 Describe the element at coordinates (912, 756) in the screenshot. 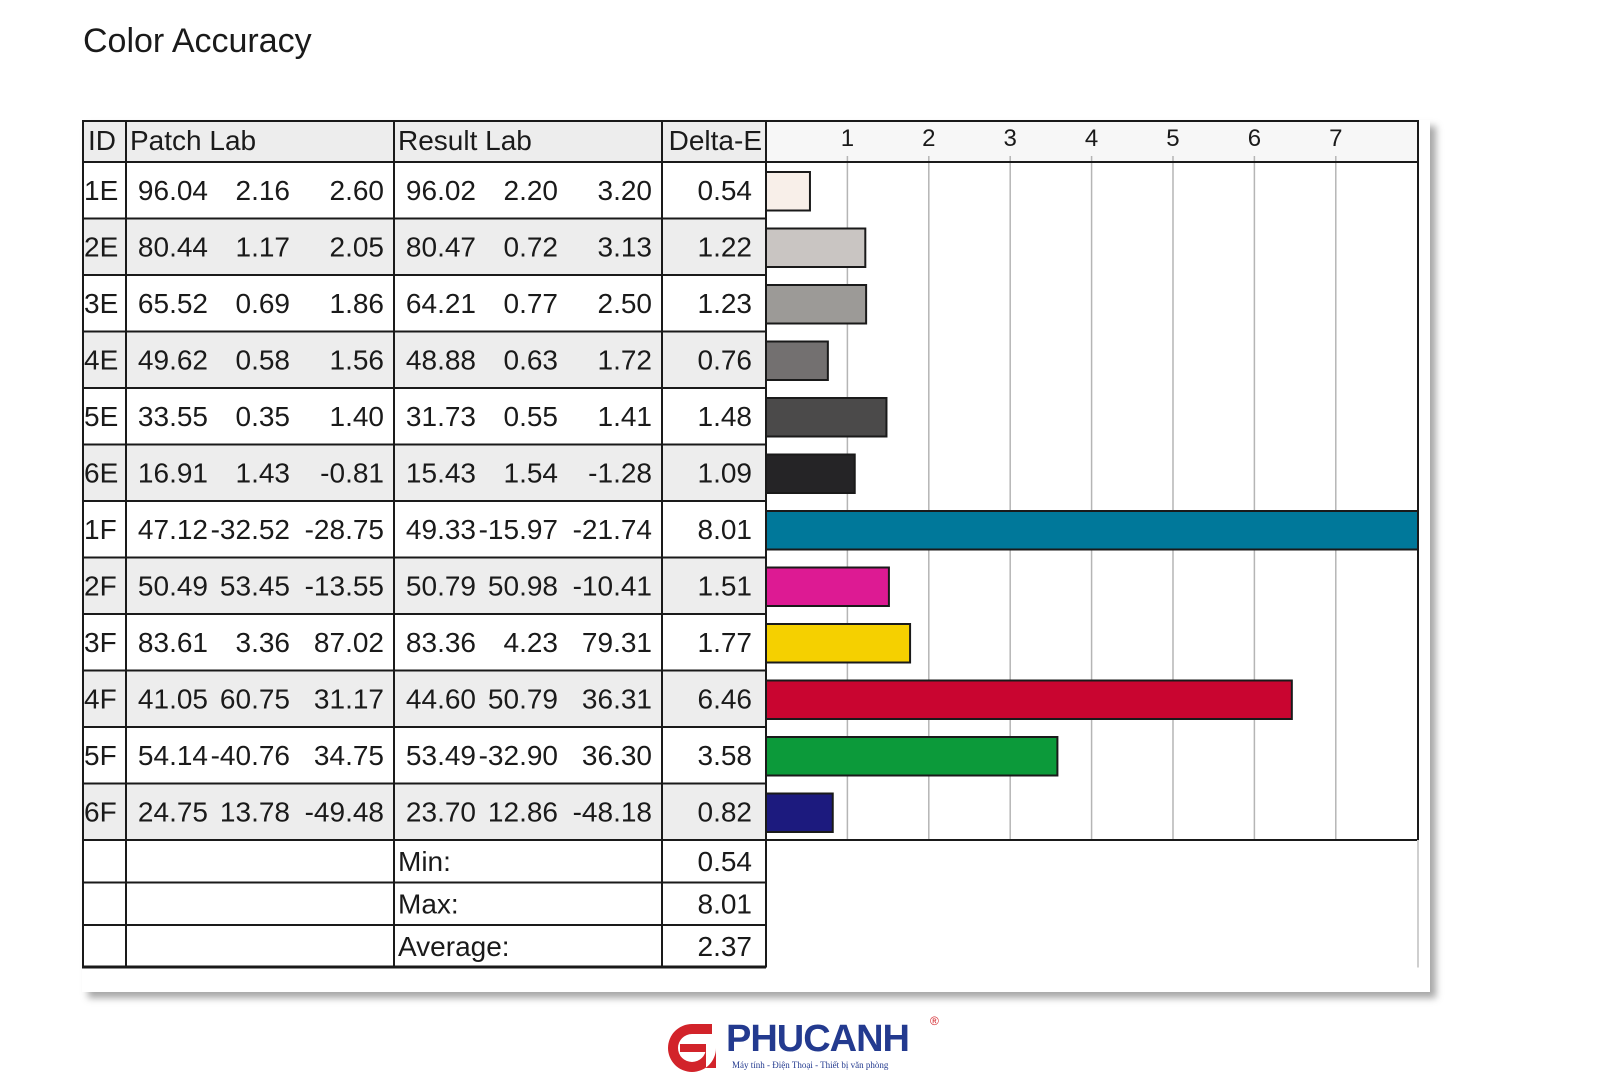

I see `bar-5F` at that location.